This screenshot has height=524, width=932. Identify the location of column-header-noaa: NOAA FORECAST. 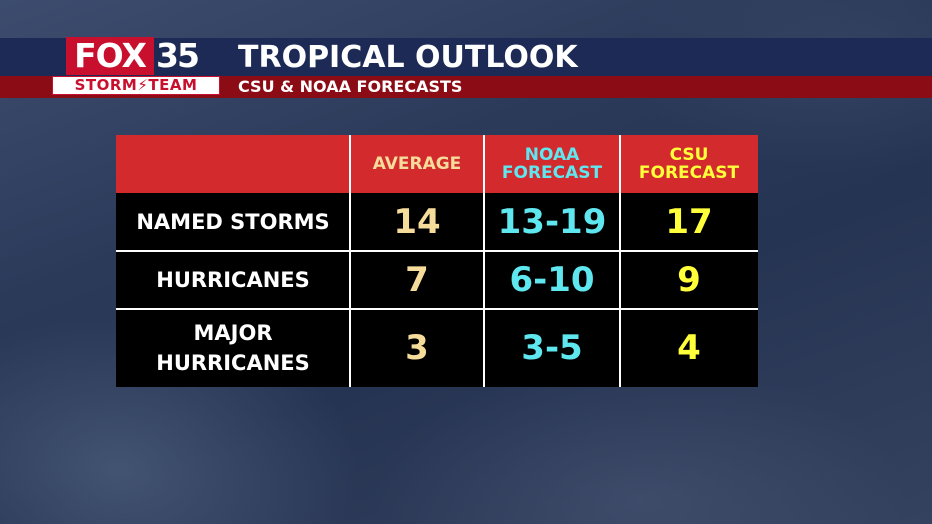
(552, 164).